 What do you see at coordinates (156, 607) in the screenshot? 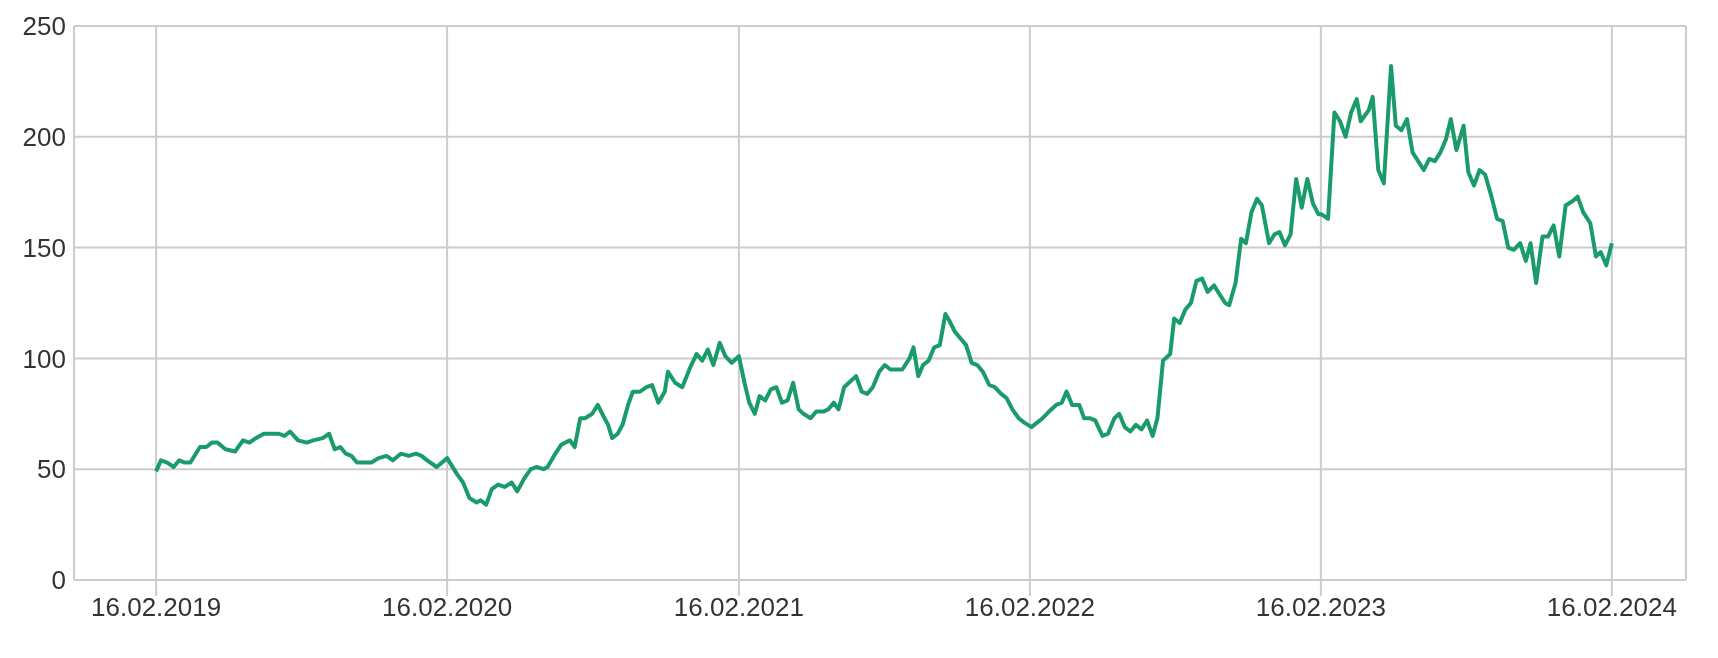
I see `x-tick-label: 16.02.2019` at bounding box center [156, 607].